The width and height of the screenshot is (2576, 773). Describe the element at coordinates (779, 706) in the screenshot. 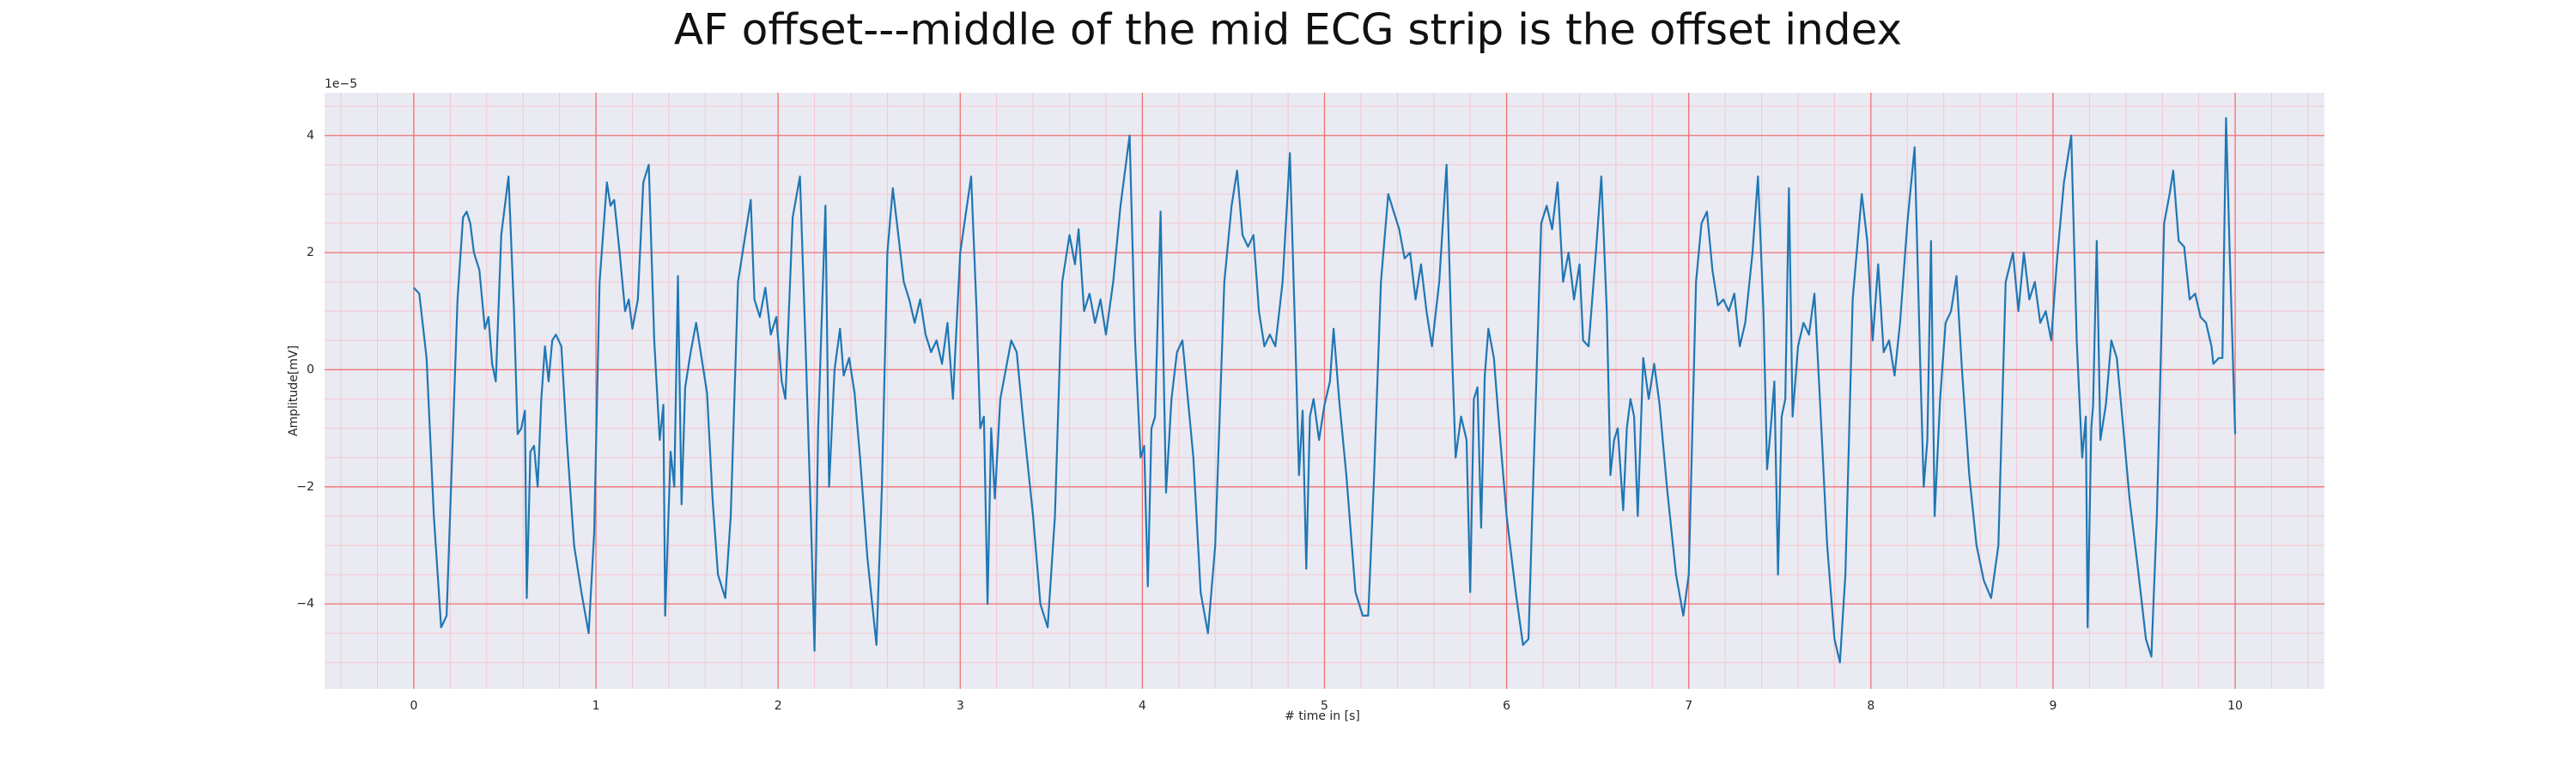

I see `x-tick-label: 2` at that location.